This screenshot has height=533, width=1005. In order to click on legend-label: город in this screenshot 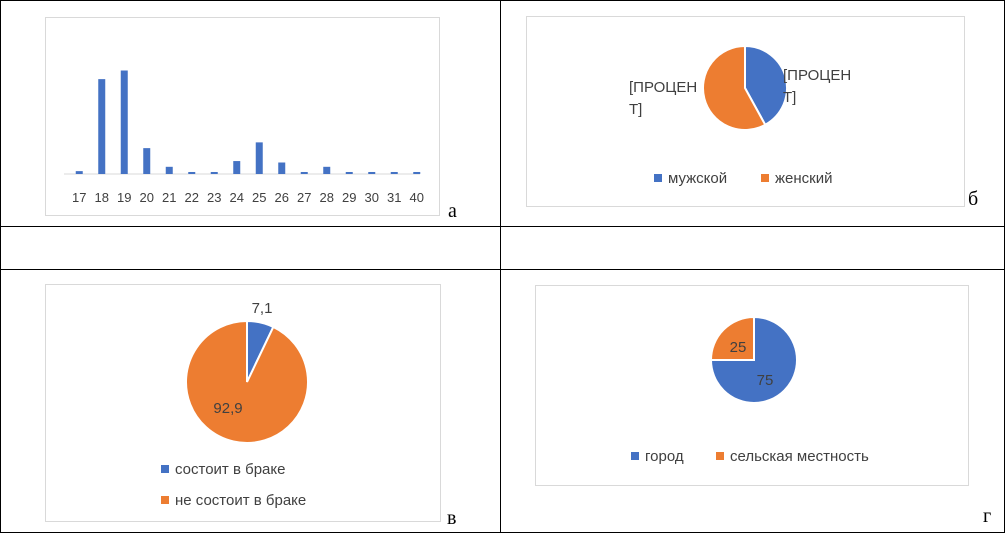, I will do `click(664, 456)`.